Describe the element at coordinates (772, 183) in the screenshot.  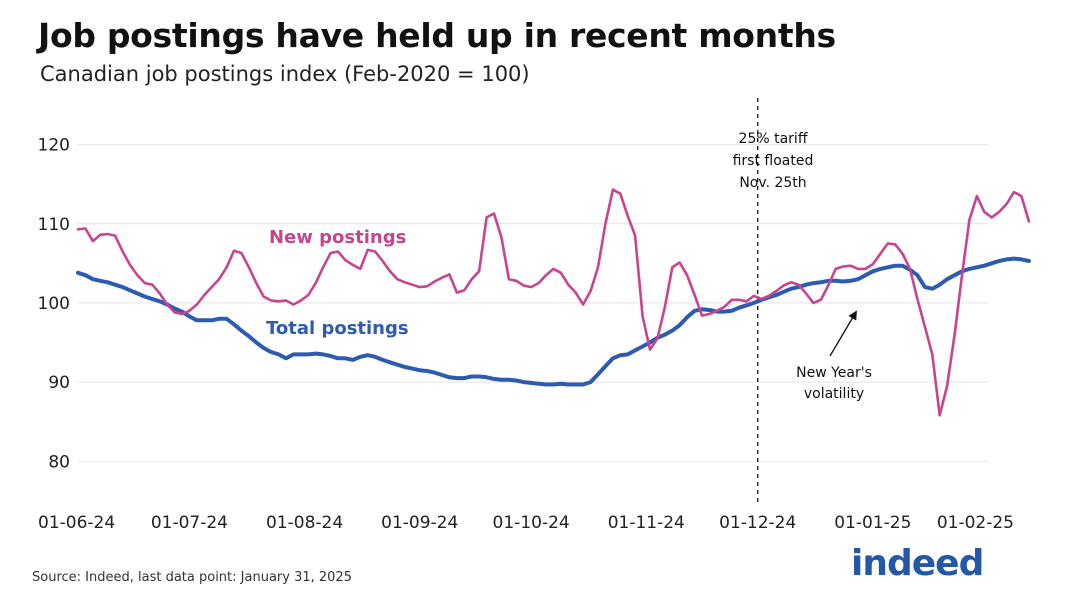
I see `tariff-annotation-text: Nov. 25th` at that location.